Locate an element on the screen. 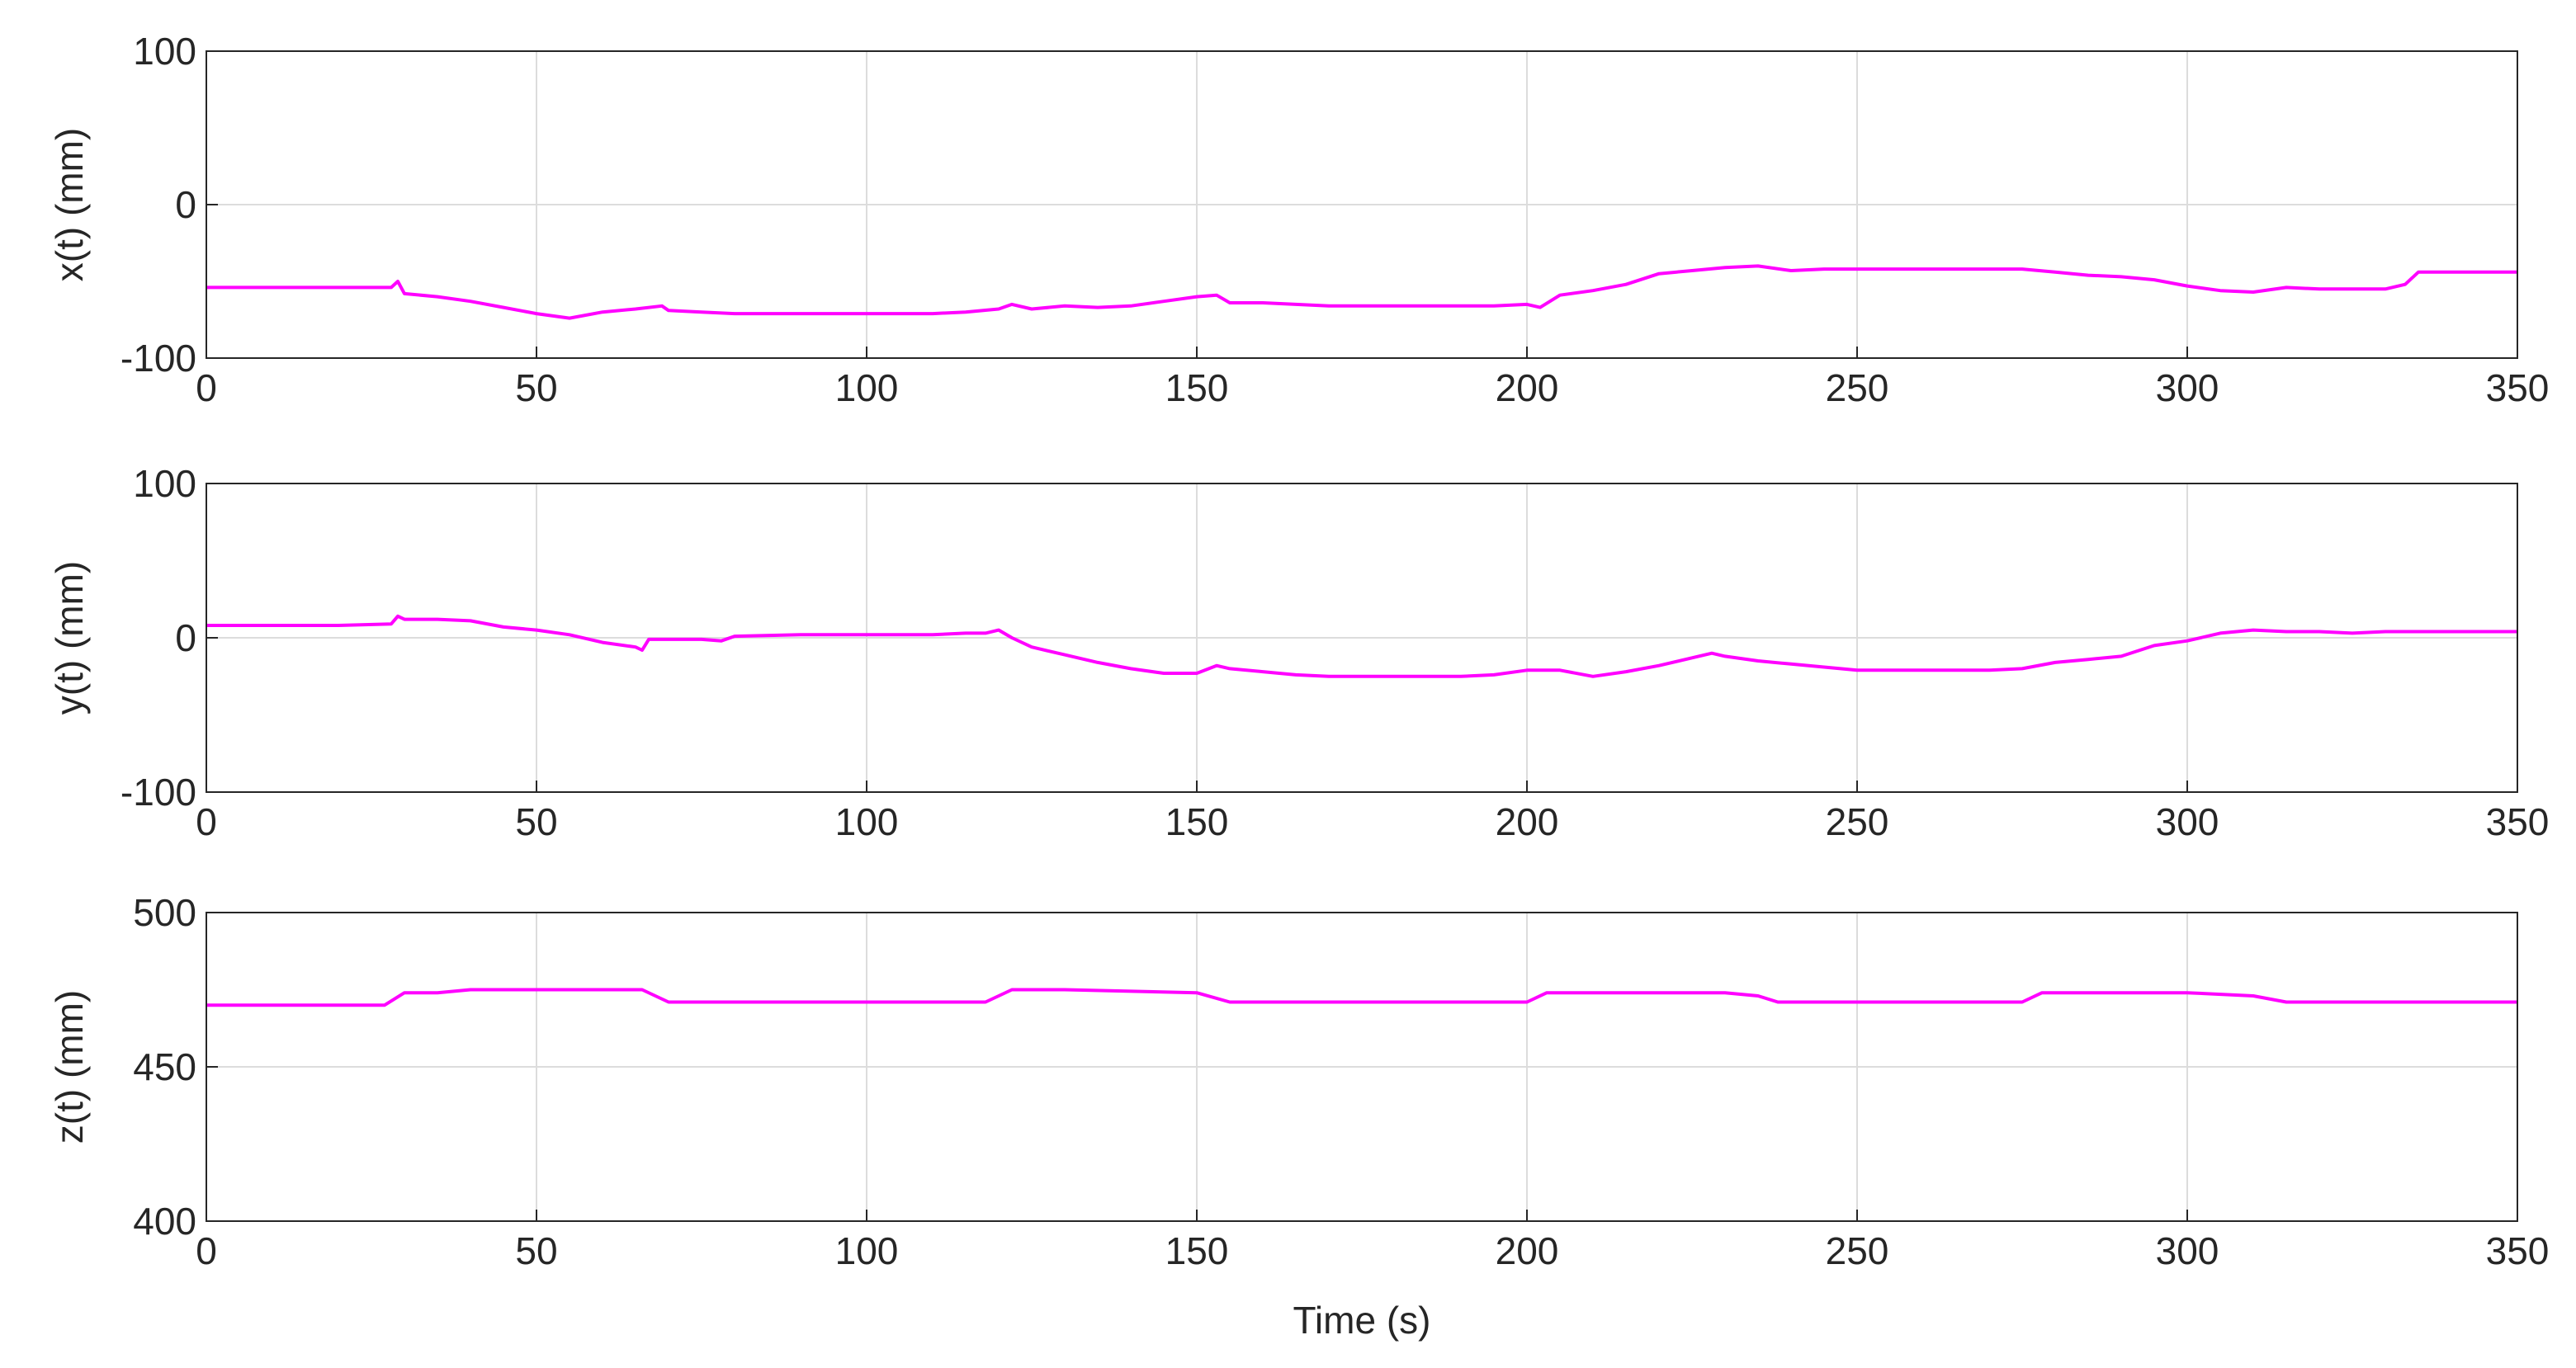 The width and height of the screenshot is (2576, 1368). y-axis-label: x(t) (mm) is located at coordinates (69, 204).